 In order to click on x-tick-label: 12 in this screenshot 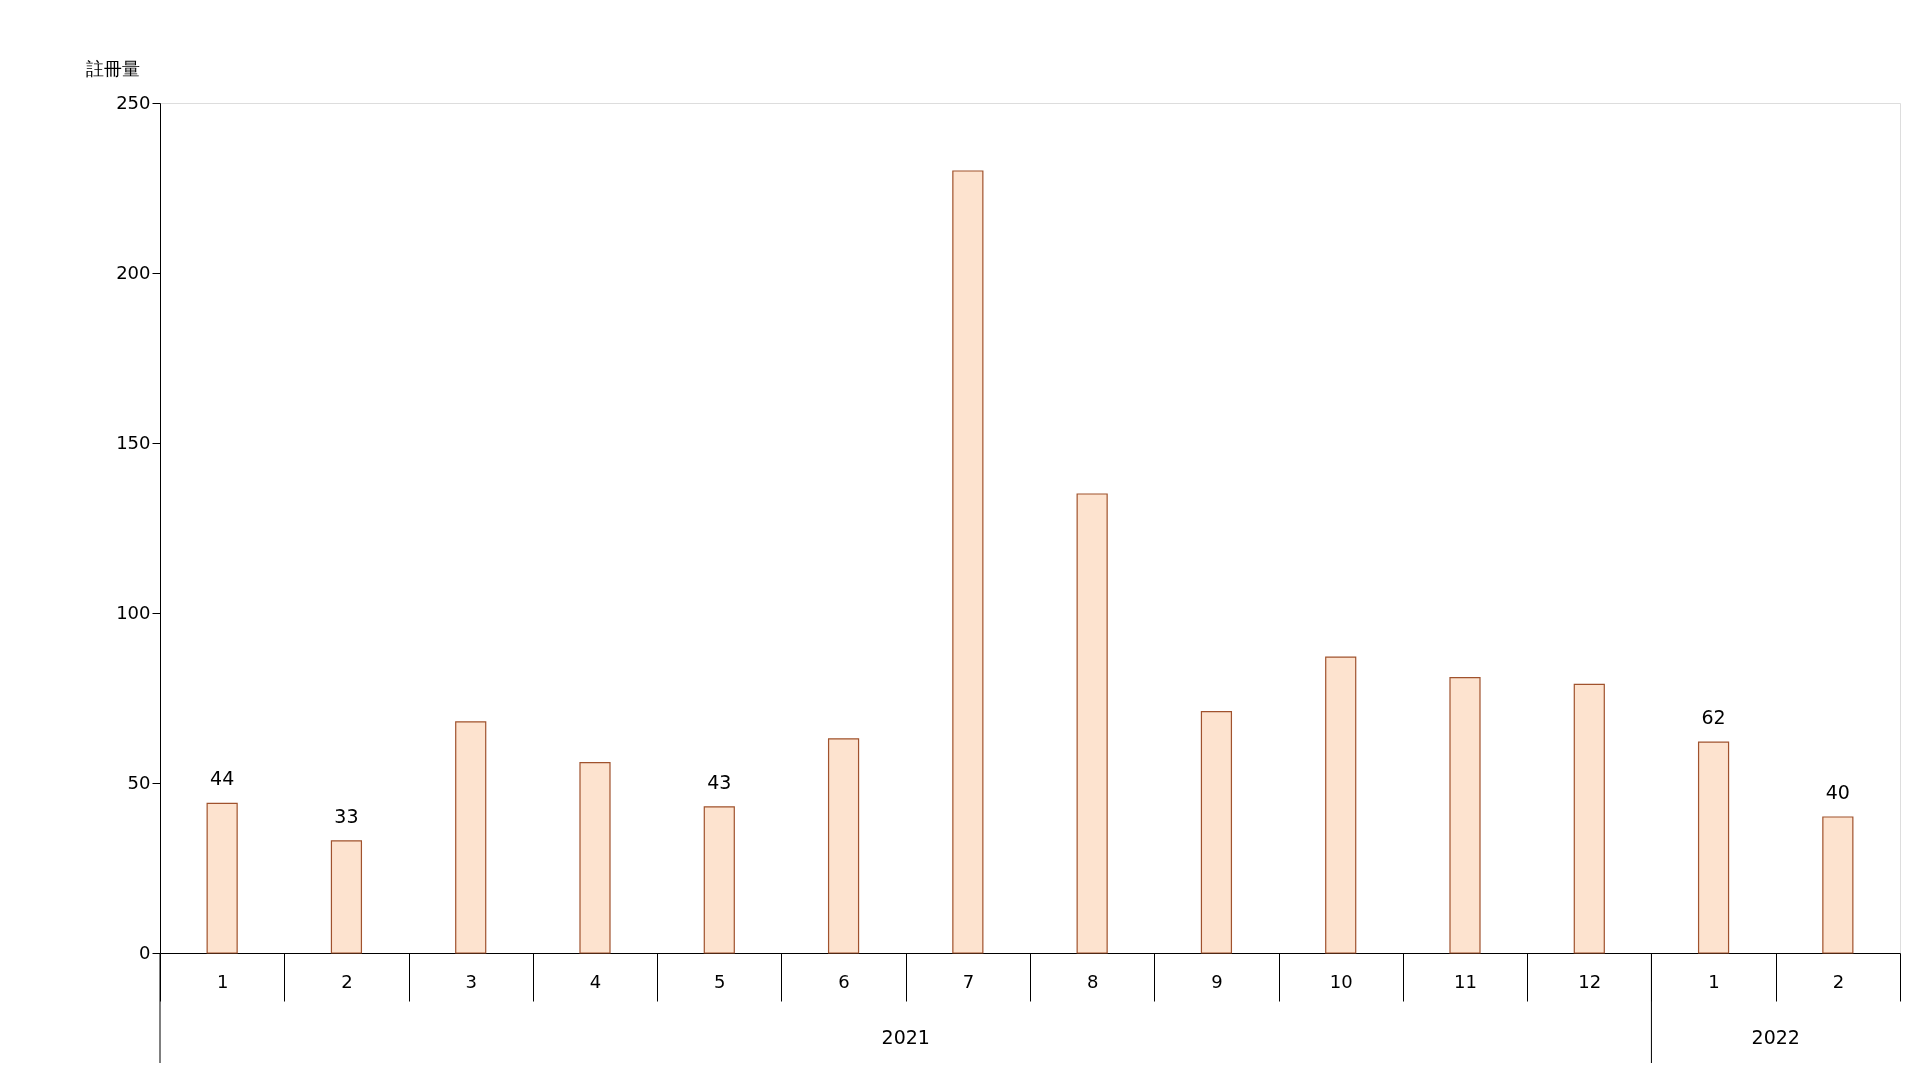, I will do `click(1590, 981)`.